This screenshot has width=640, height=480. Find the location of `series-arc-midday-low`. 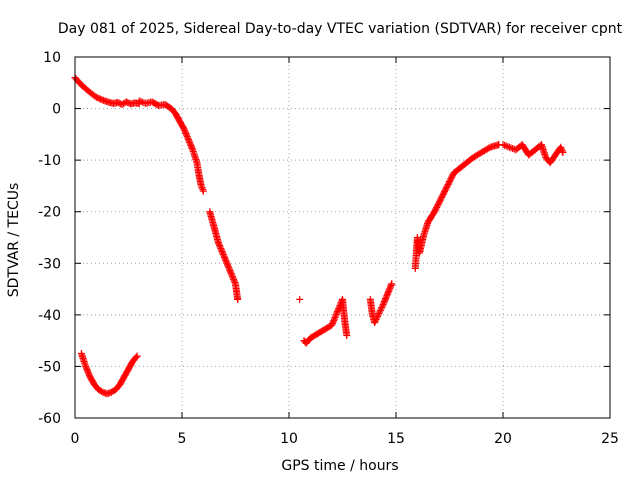

series-arc-midday-low is located at coordinates (346, 313).